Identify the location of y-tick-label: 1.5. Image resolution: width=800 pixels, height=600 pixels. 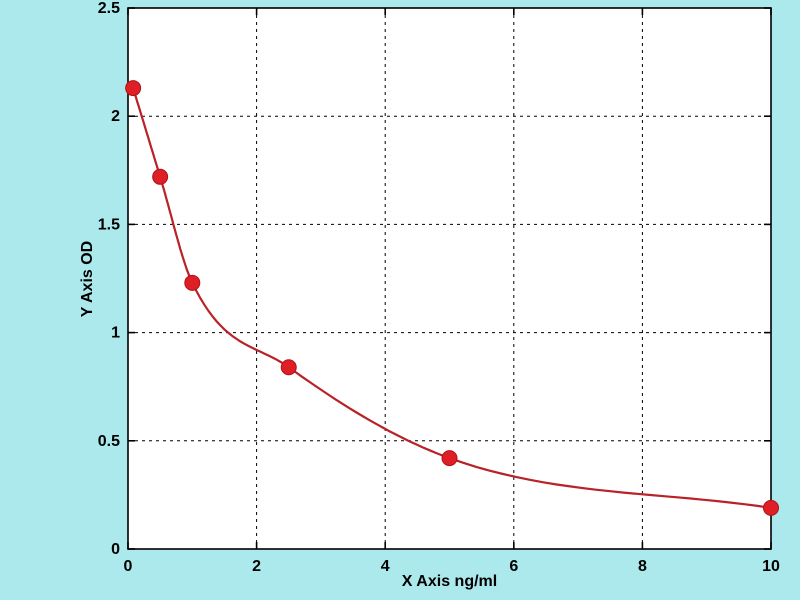
(109, 224).